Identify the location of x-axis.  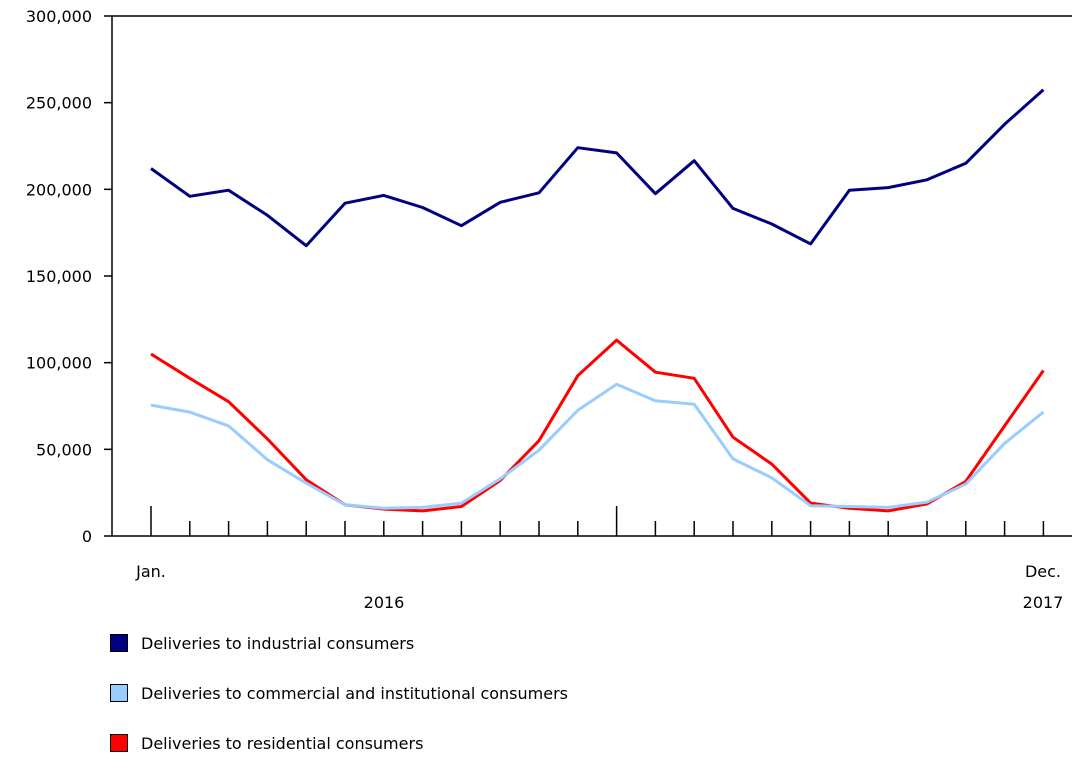
(592, 521).